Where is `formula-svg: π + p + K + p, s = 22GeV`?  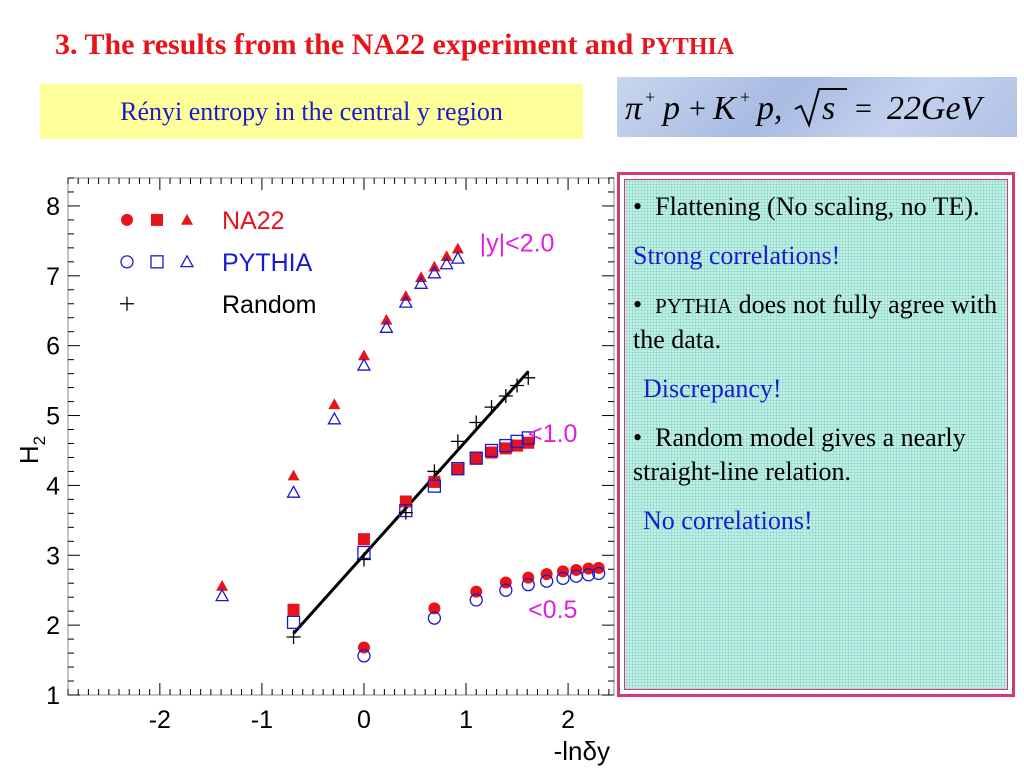 formula-svg: π + p + K + p, s = 22GeV is located at coordinates (805, 108).